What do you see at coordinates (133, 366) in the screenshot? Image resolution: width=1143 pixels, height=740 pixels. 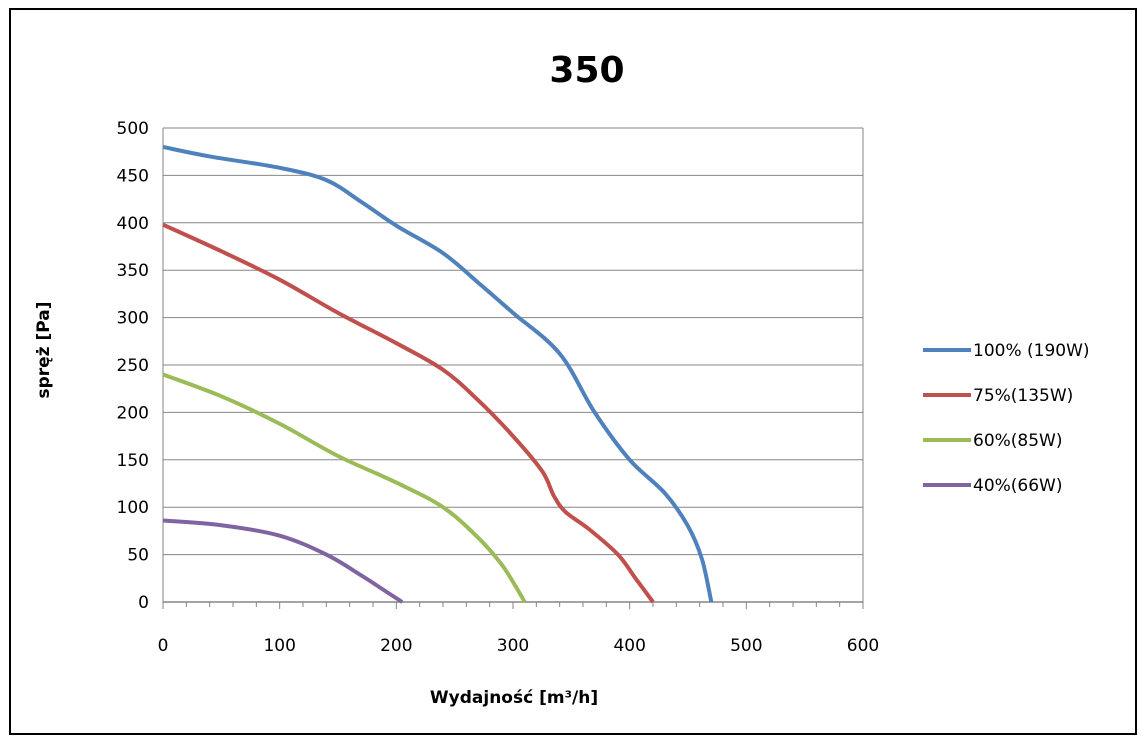 I see `y-tick-label: 250` at bounding box center [133, 366].